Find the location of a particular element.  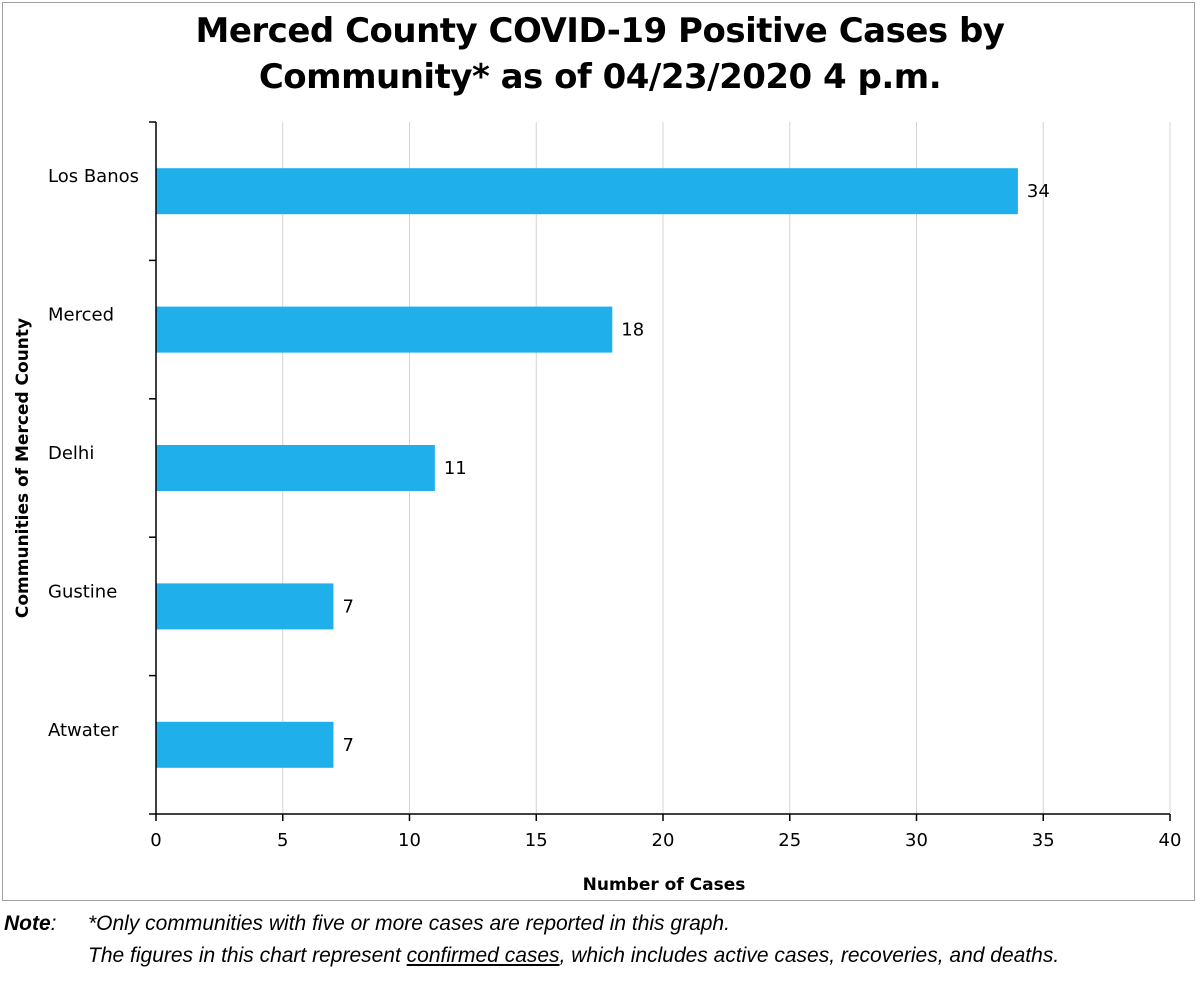

x-tick-label-30: 30 is located at coordinates (916, 840).